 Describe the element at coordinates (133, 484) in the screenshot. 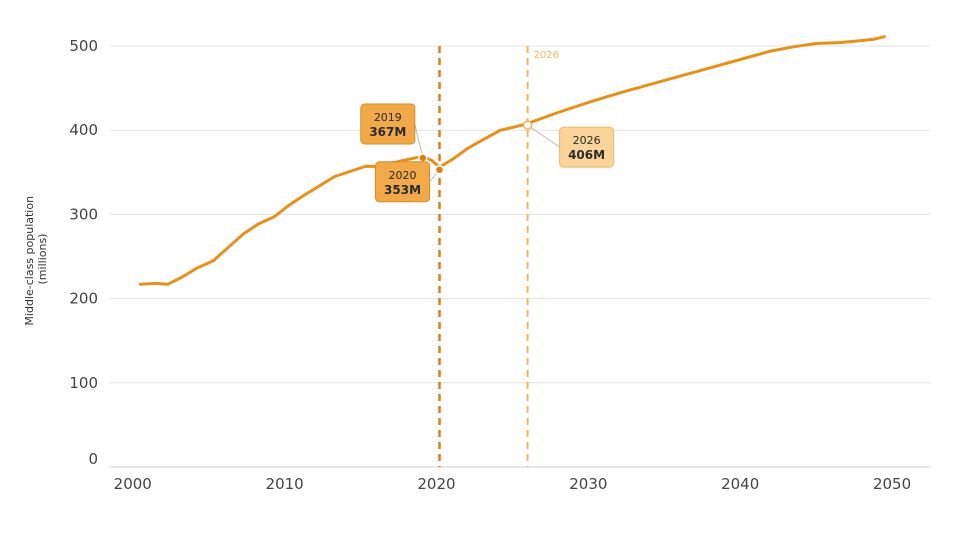

I see `x-tick-label: 2000` at that location.